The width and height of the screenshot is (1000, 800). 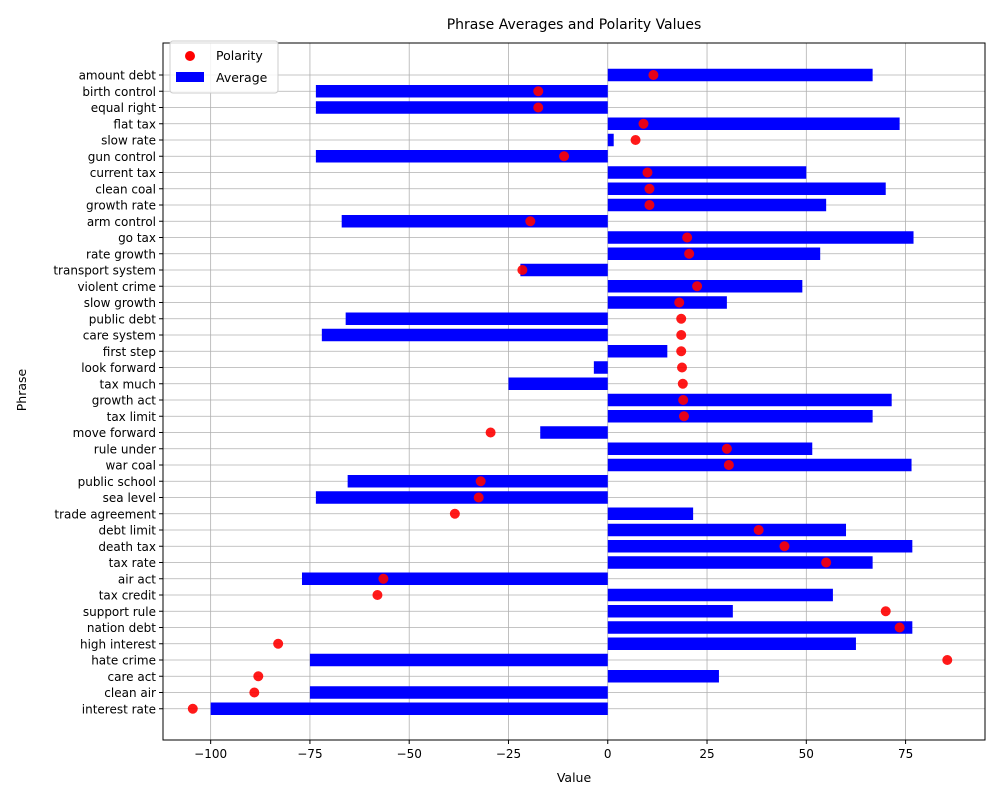 What do you see at coordinates (119, 612) in the screenshot?
I see `y-tick-label: support rule` at bounding box center [119, 612].